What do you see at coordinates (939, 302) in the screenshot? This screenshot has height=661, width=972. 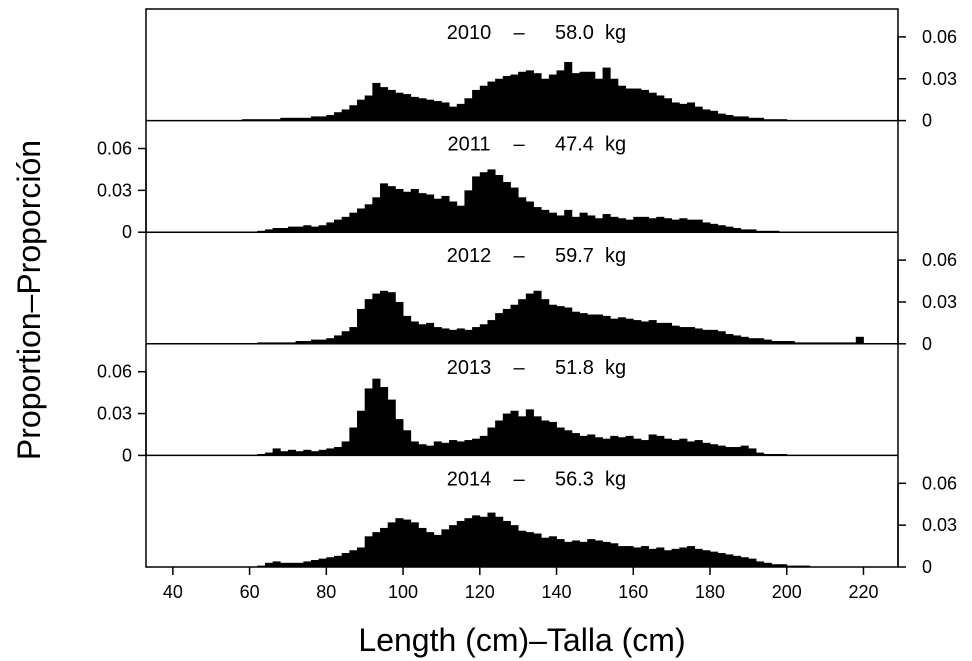 I see `y-tick-label: 0.03` at bounding box center [939, 302].